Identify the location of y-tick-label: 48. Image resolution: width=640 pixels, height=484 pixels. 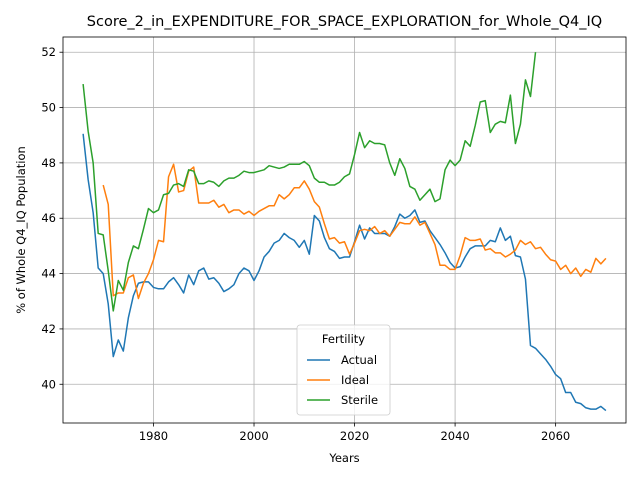
(48, 163).